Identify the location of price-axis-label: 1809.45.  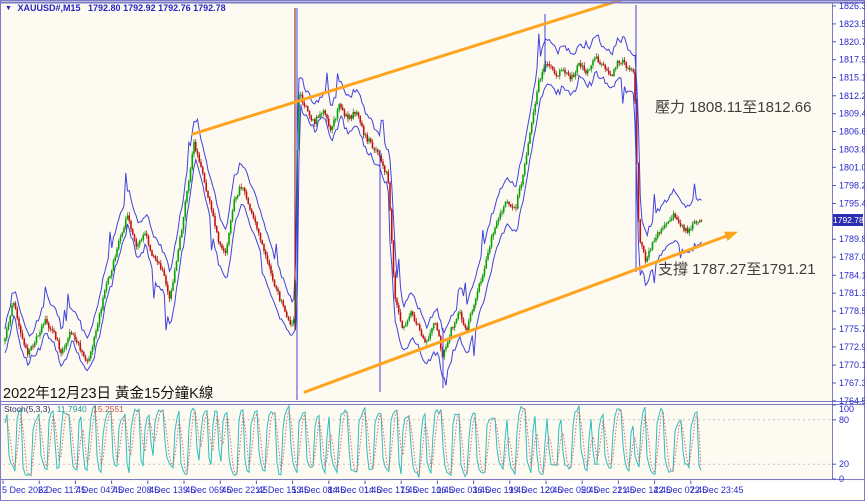
(852, 114).